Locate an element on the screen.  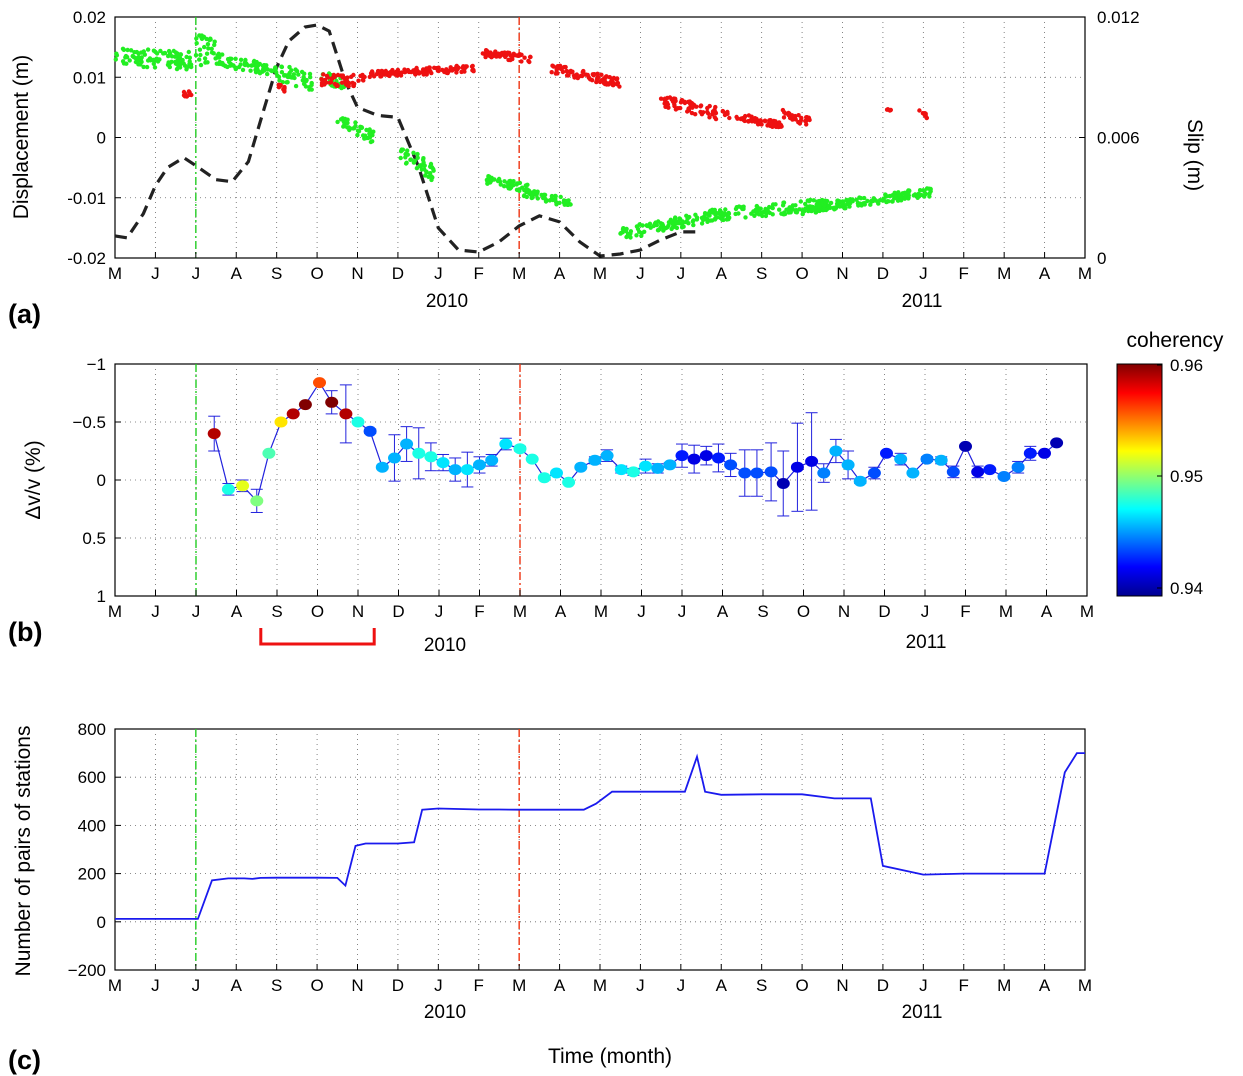
x-tick-label: A is located at coordinates (1047, 611).